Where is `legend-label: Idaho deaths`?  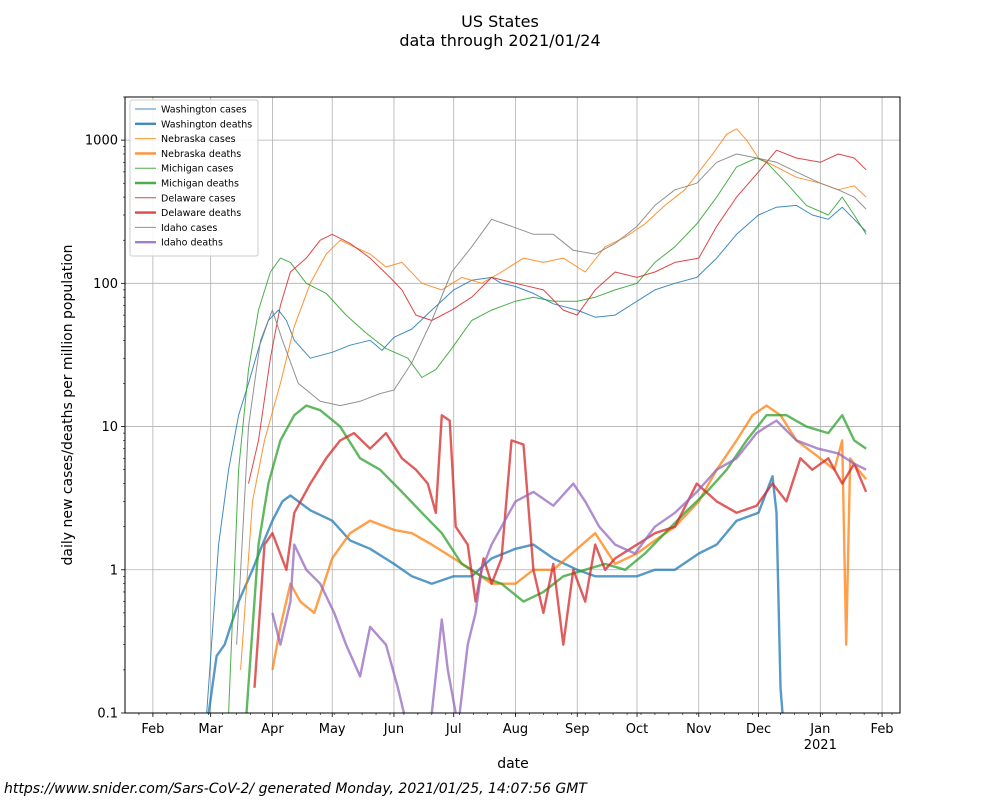 legend-label: Idaho deaths is located at coordinates (192, 243).